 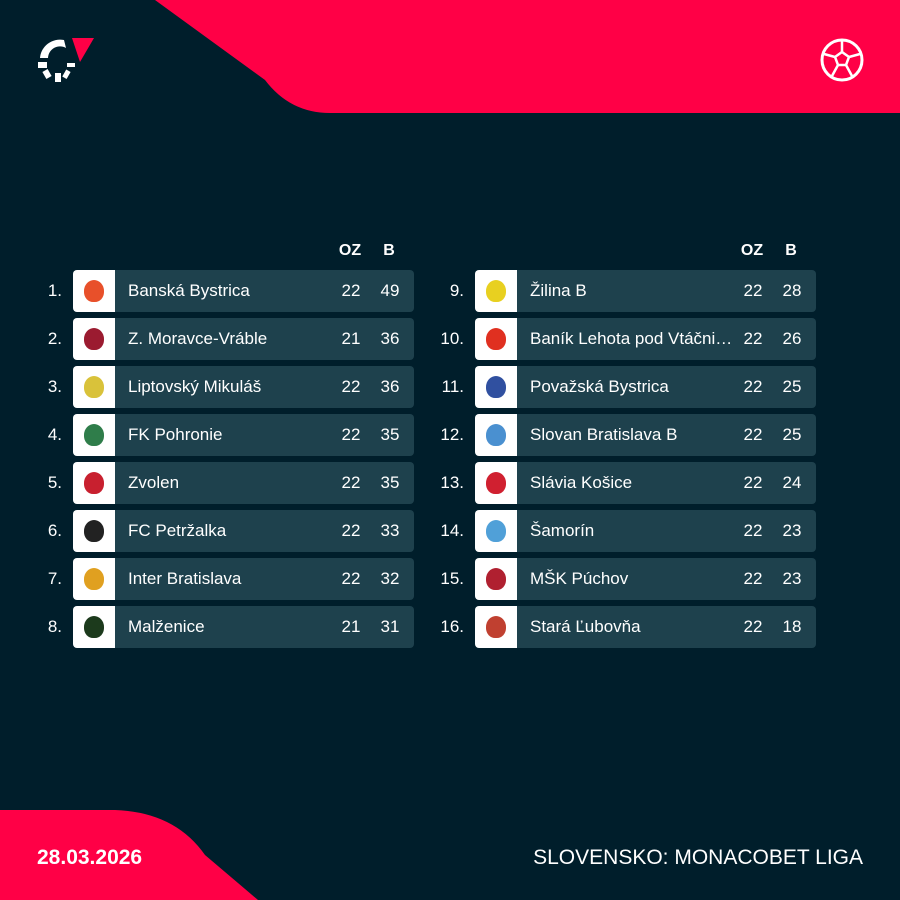 I want to click on team-row-box: Slovan Bratislava B 22 25, so click(x=645, y=435).